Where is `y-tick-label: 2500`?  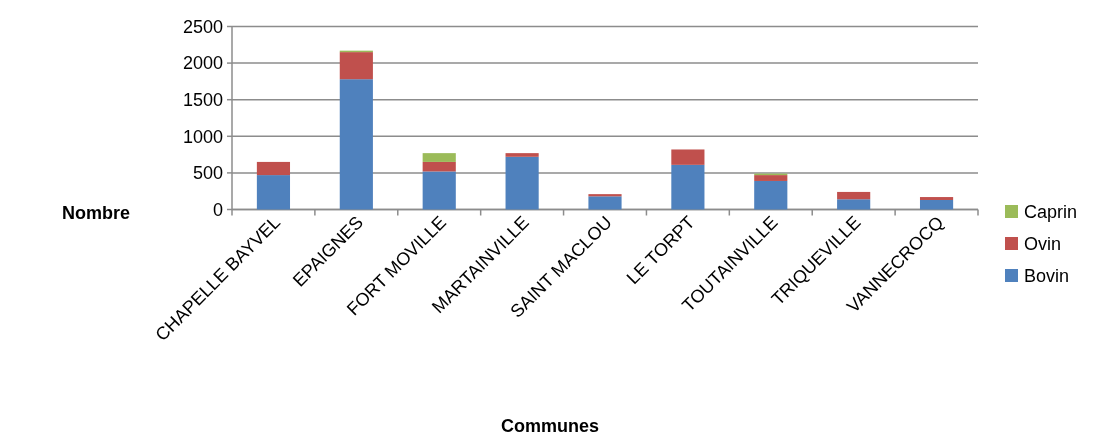 y-tick-label: 2500 is located at coordinates (202, 26).